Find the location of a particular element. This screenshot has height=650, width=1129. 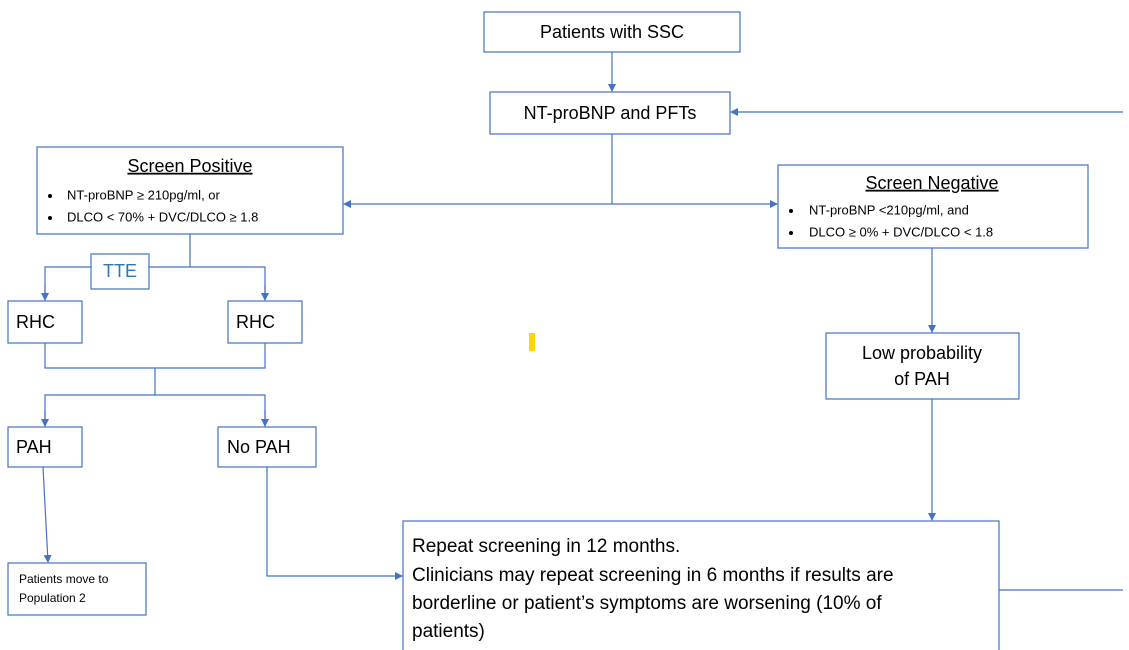

node-low-probability: Low probability of PAH is located at coordinates (922, 366).